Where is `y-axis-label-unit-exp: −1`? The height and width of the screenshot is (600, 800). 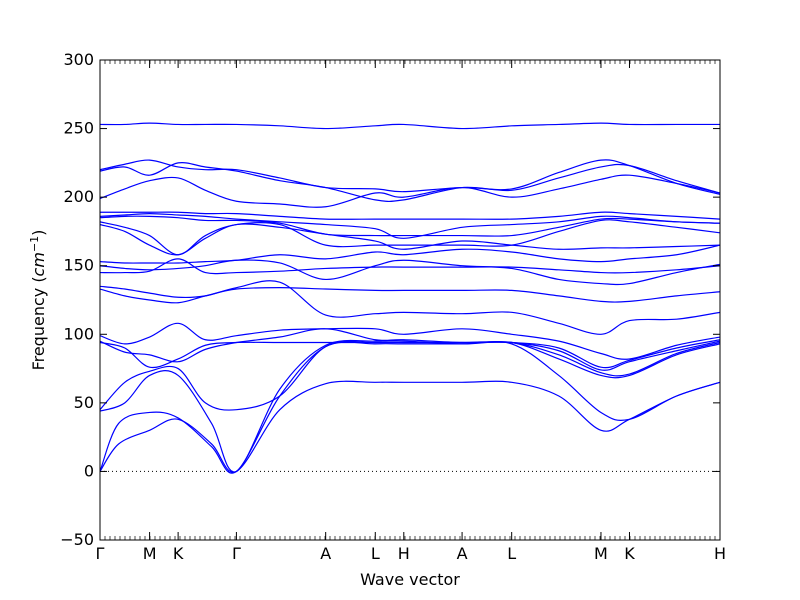
y-axis-label-unit-exp: −1 is located at coordinates (34, 244).